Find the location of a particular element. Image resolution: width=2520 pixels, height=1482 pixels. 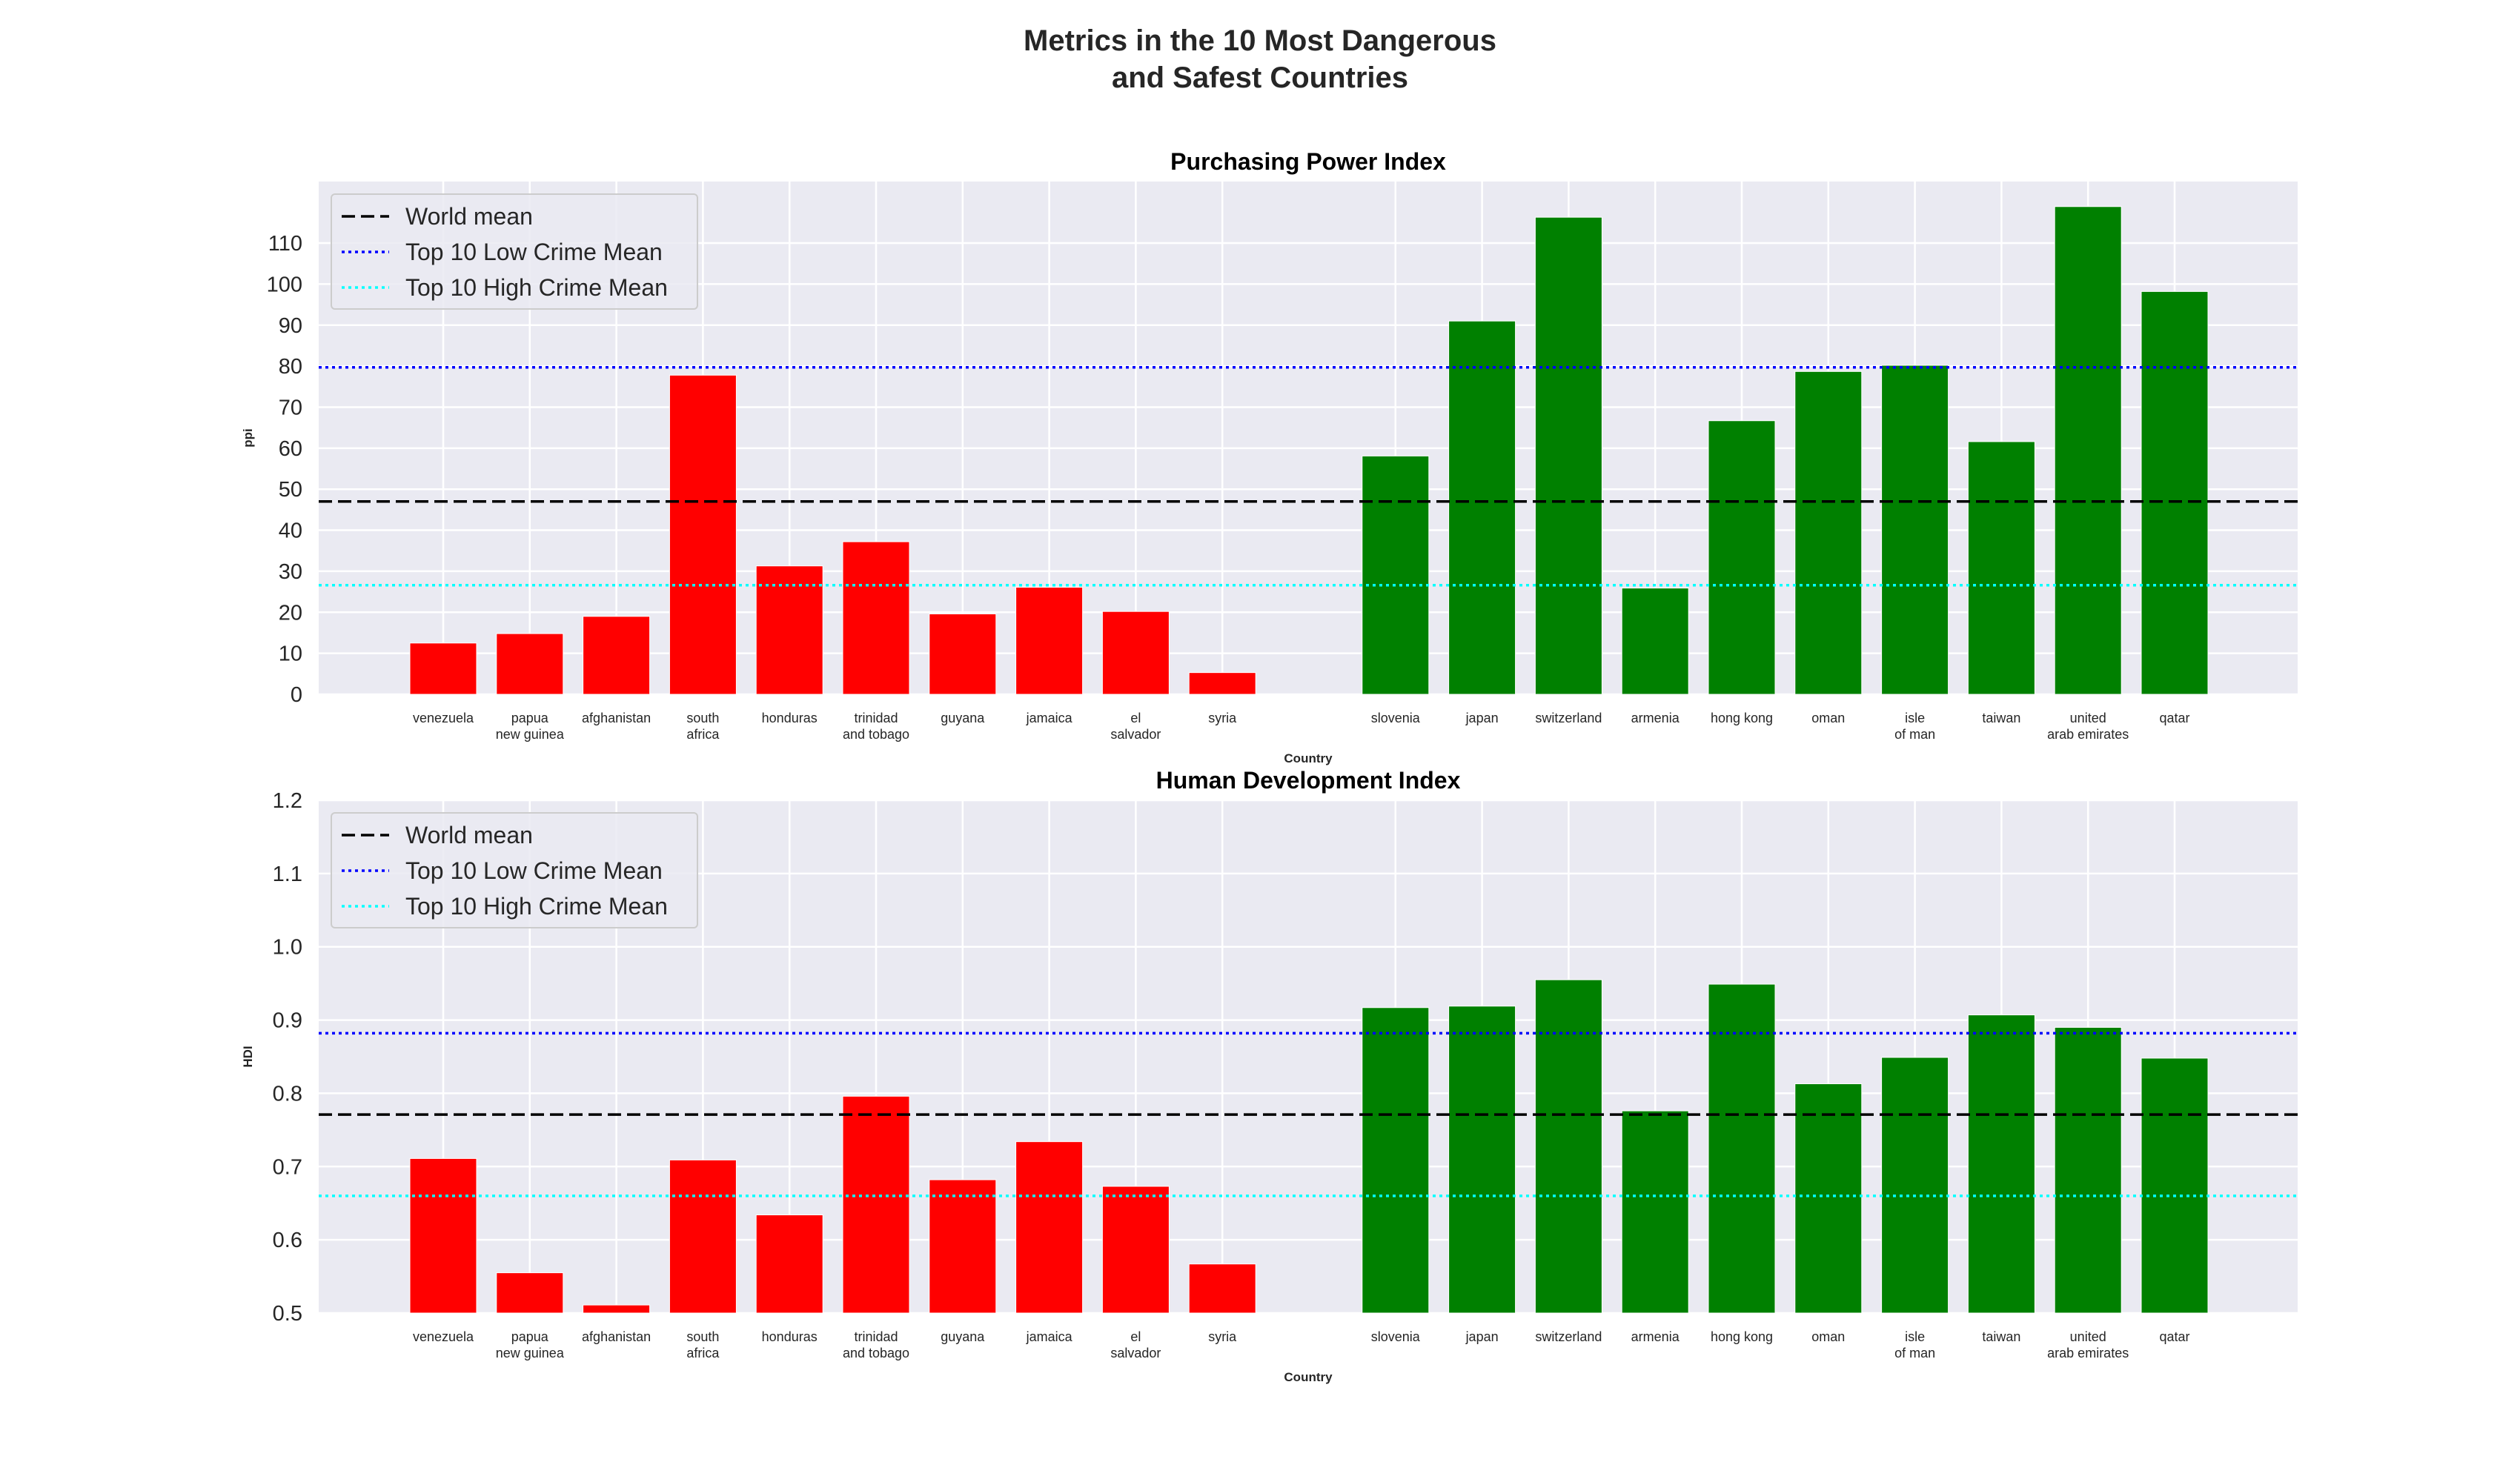

chart-title: Purchasing Power Index is located at coordinates (1308, 161).